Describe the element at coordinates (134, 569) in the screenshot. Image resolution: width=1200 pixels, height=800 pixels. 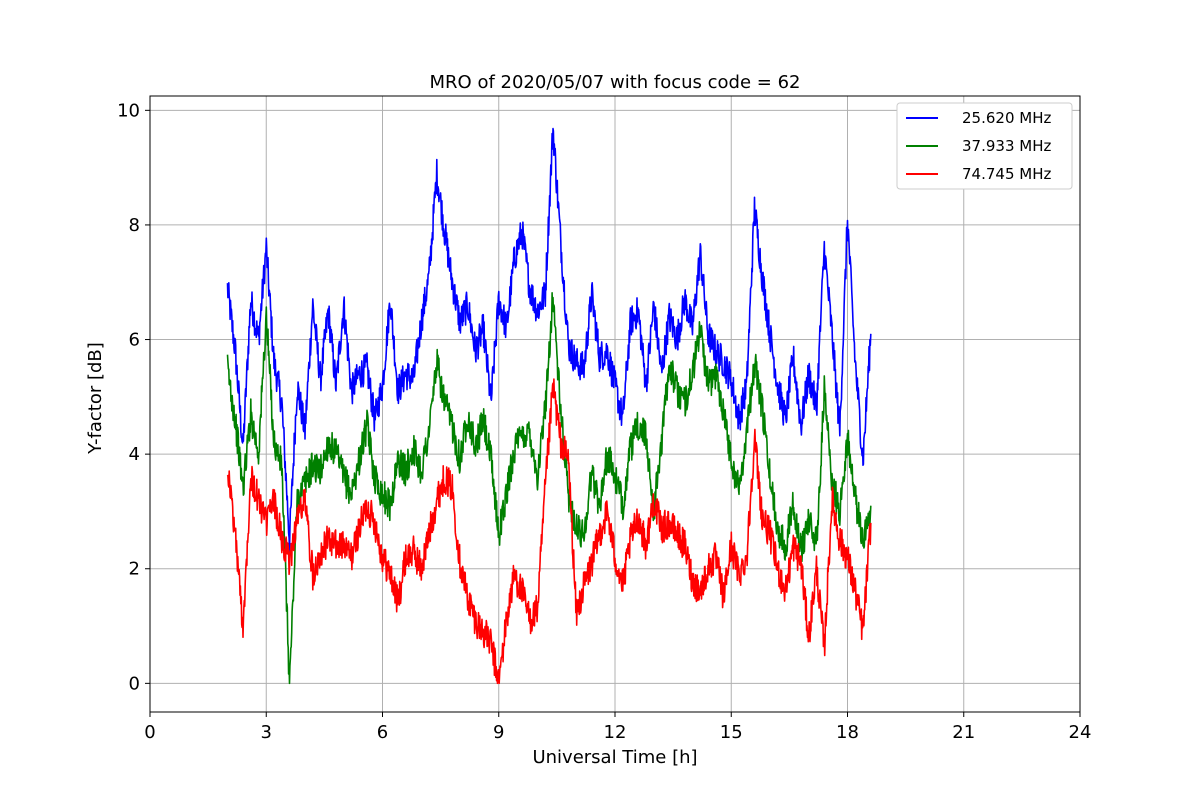
I see `y-tick-label: 2` at that location.